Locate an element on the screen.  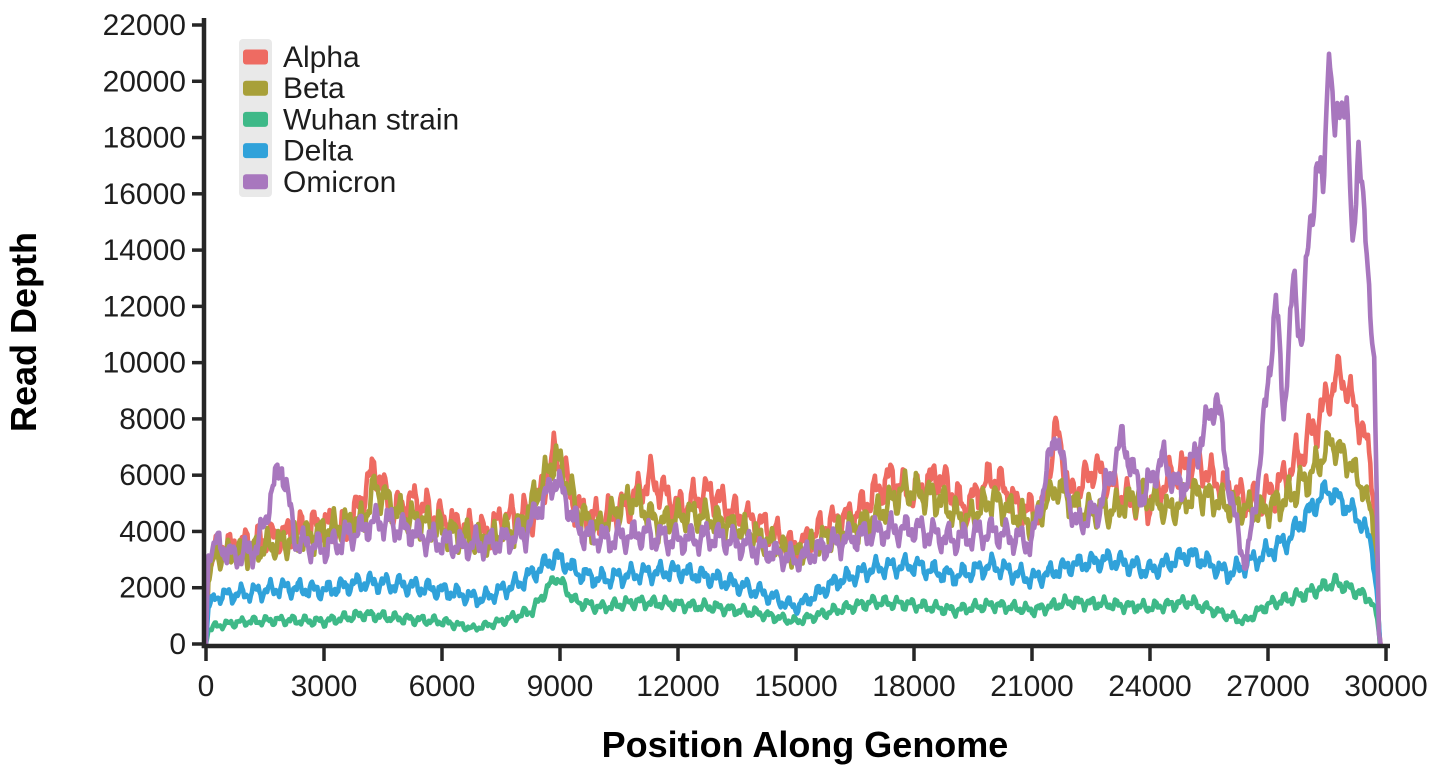
series-line-wuhan-strain is located at coordinates (793, 609).